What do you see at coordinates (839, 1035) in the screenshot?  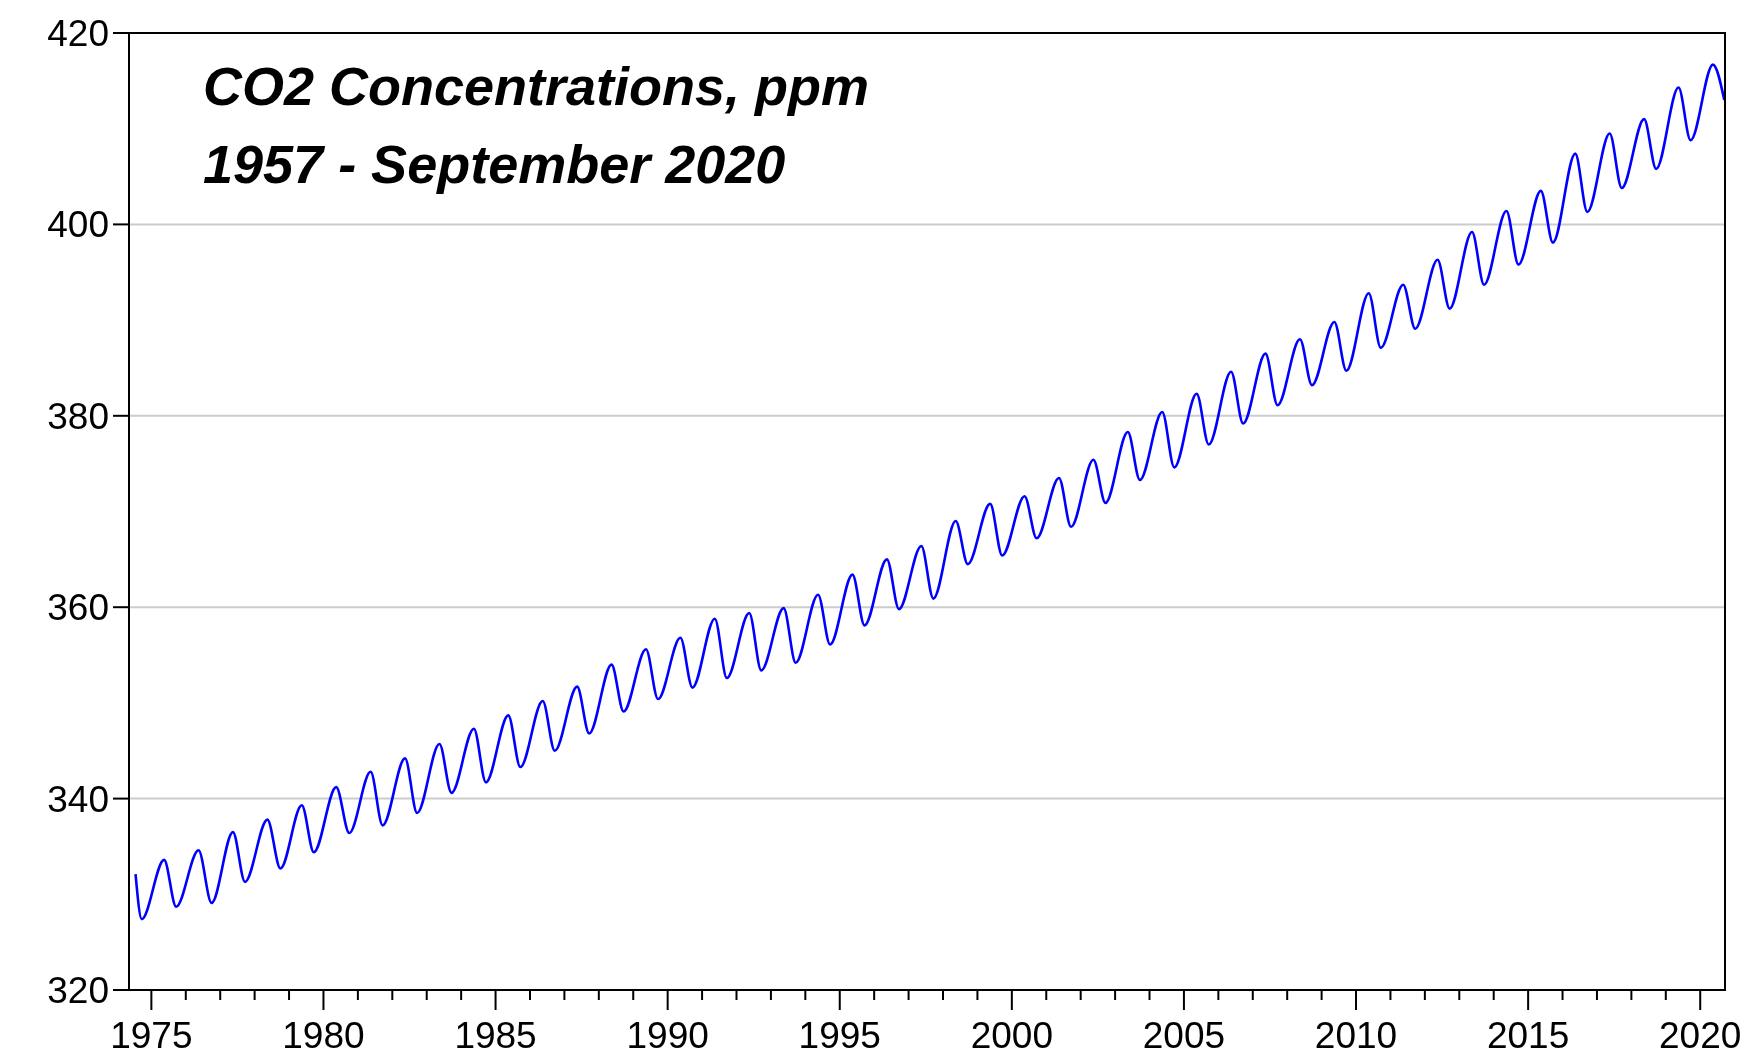 I see `x-tick-label: 1995` at bounding box center [839, 1035].